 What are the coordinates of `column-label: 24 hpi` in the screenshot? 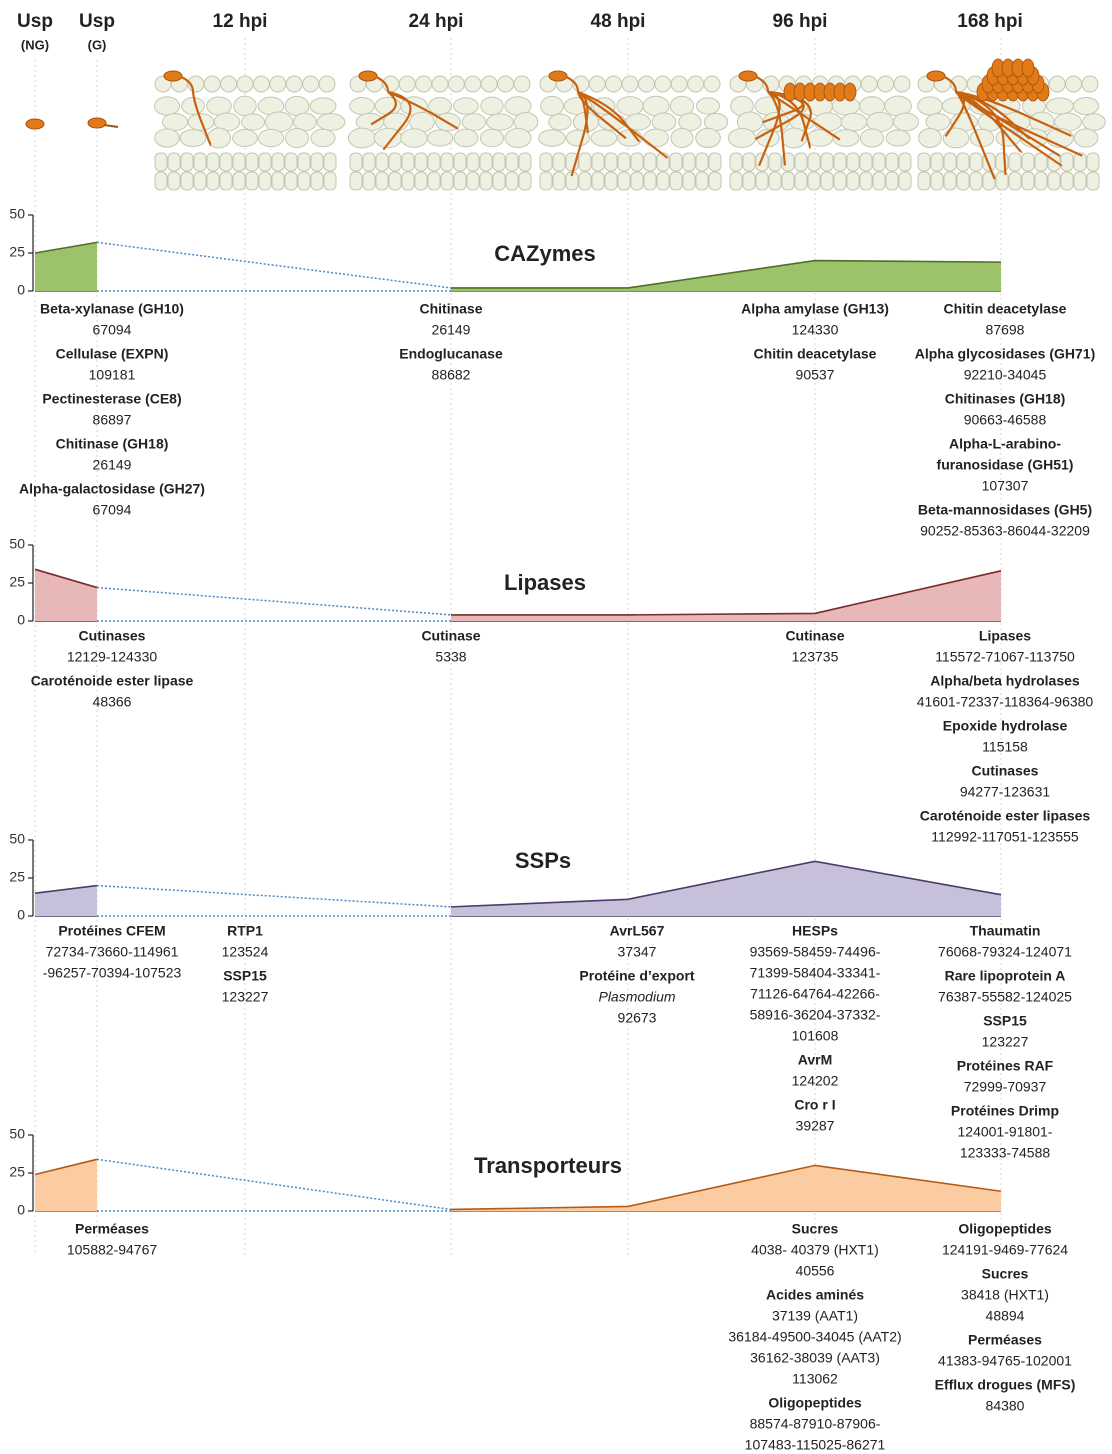 It's located at (436, 21).